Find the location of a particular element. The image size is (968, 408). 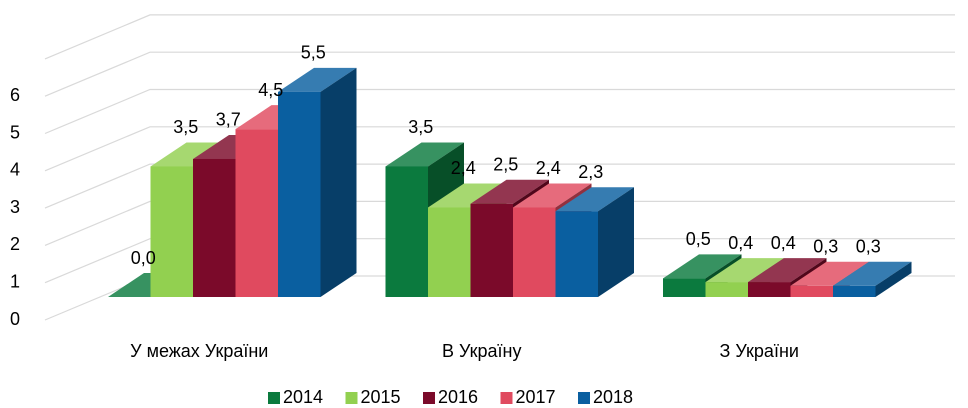

legend-label: 2016 is located at coordinates (458, 397).